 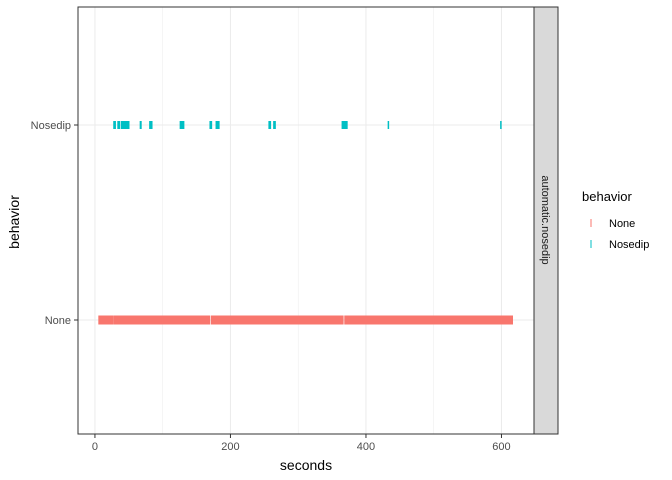 I want to click on legend: behavior None Nosedip, so click(x=615, y=220).